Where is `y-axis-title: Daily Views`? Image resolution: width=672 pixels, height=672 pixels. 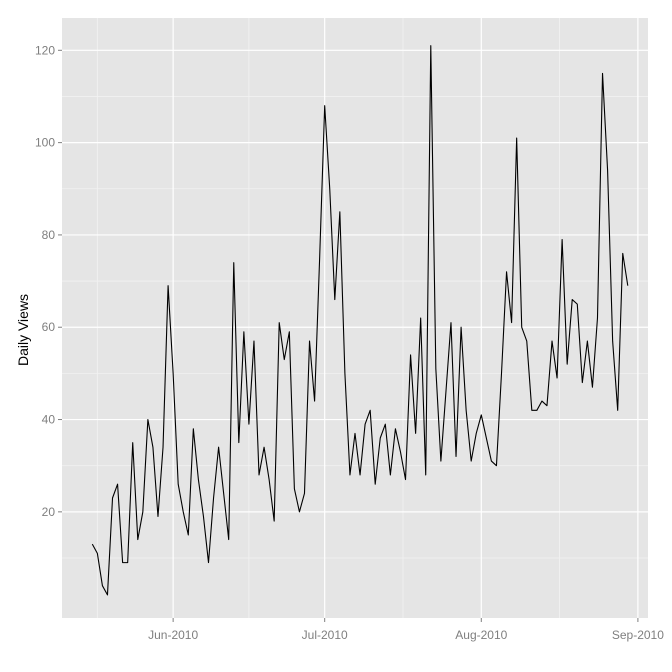 y-axis-title: Daily Views is located at coordinates (23, 330).